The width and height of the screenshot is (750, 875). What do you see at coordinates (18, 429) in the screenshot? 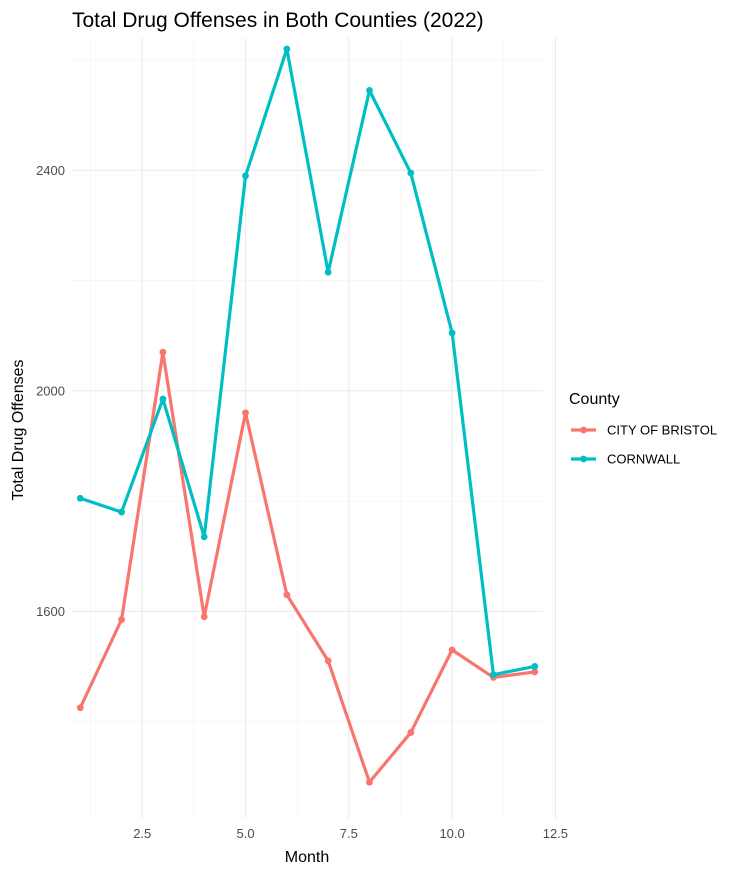
I see `y-axis-title: Total Drug Offenses` at bounding box center [18, 429].